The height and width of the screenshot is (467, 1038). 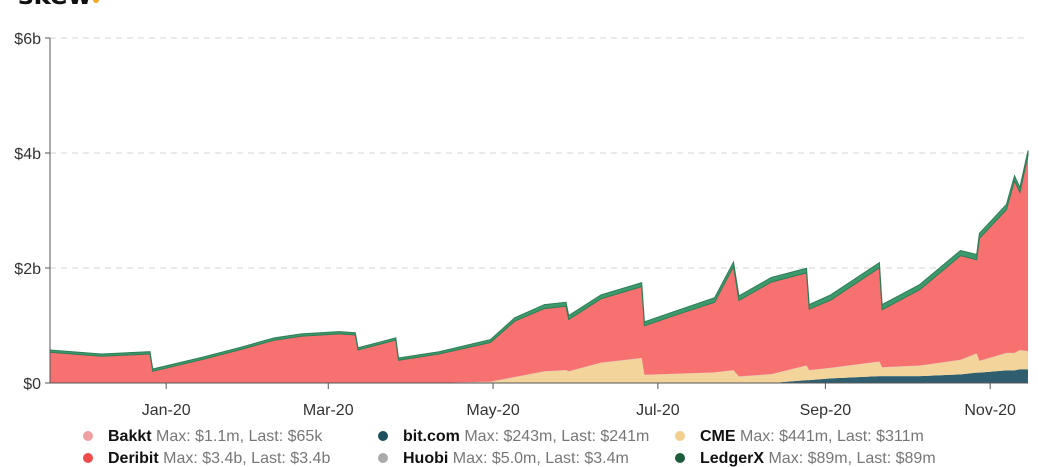 I want to click on legend-stats: Max: $1.1m, Last: $65k, so click(x=238, y=436).